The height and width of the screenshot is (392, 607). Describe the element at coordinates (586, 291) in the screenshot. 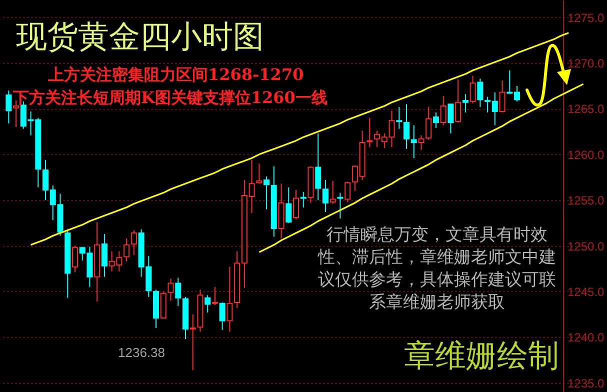

I see `y-tick-label: 1245.0` at that location.